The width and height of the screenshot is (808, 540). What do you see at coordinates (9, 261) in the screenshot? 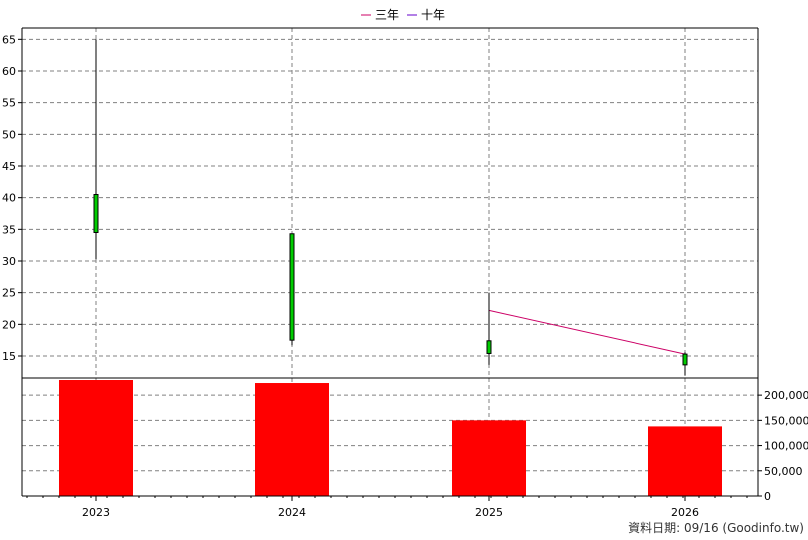
I see `price-tick-label: 30` at bounding box center [9, 261].